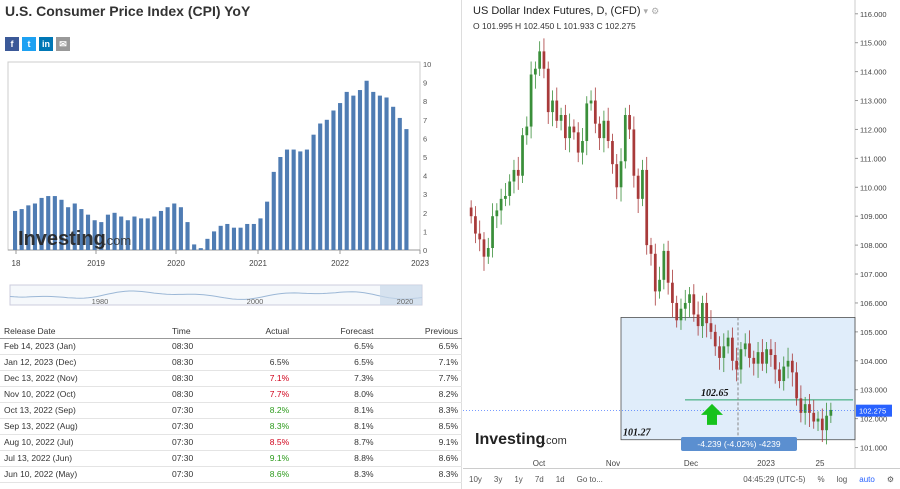 Image resolution: width=900 pixels, height=489 pixels. I want to click on cell-previous: 7.1%, so click(419, 362).